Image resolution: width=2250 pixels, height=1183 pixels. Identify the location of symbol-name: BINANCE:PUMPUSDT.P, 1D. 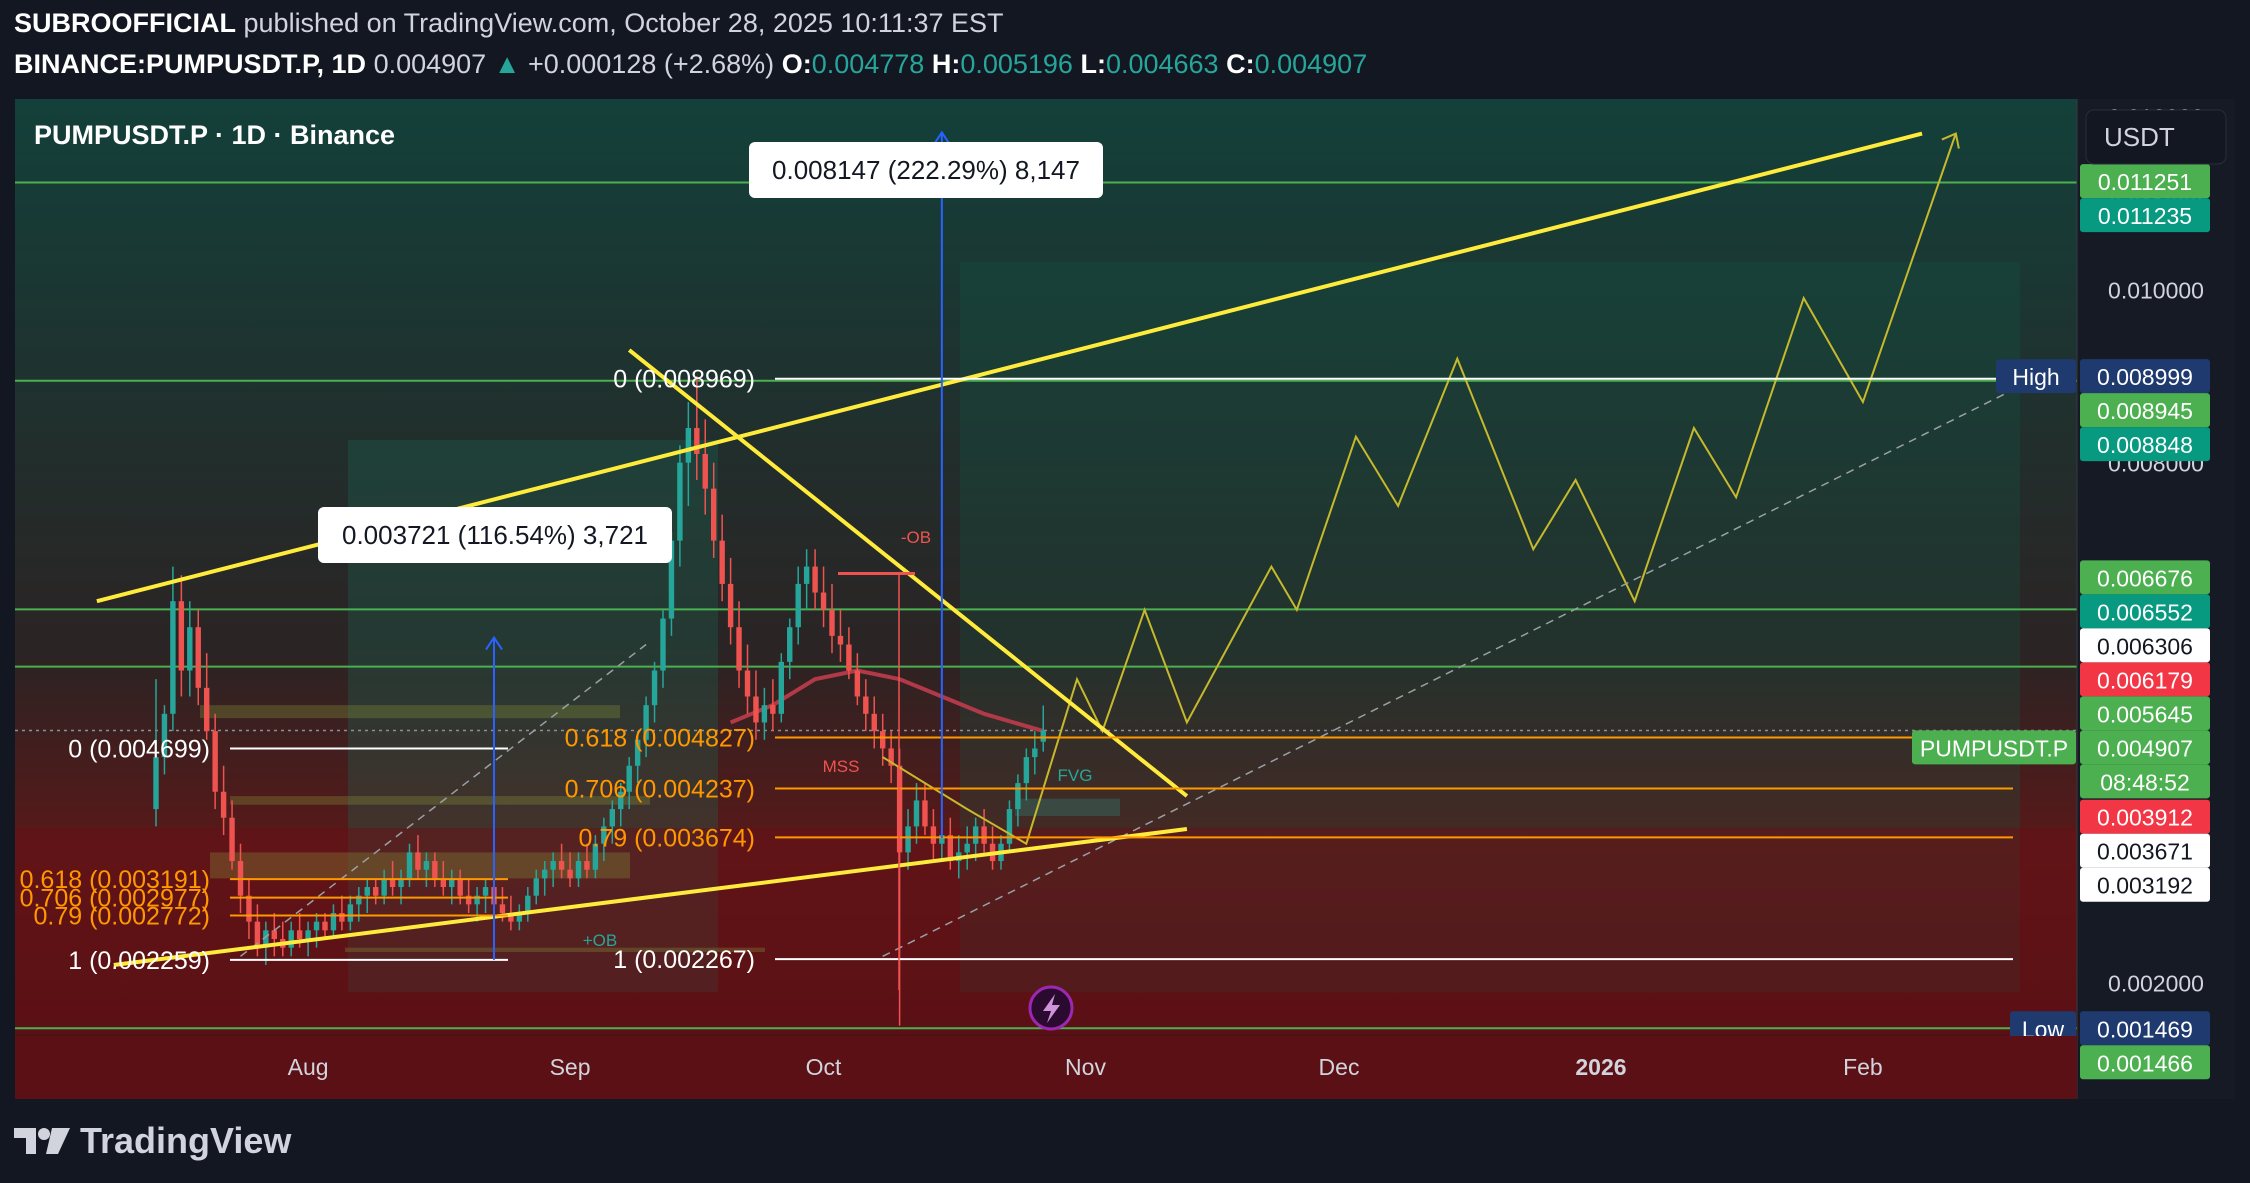
(190, 64).